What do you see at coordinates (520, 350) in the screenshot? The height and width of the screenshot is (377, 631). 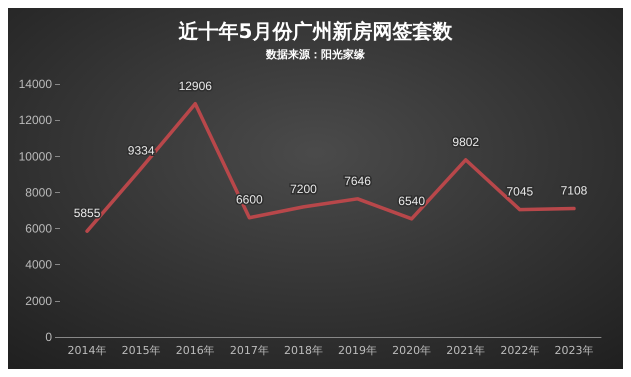 I see `x-tick-label: 2022年` at bounding box center [520, 350].